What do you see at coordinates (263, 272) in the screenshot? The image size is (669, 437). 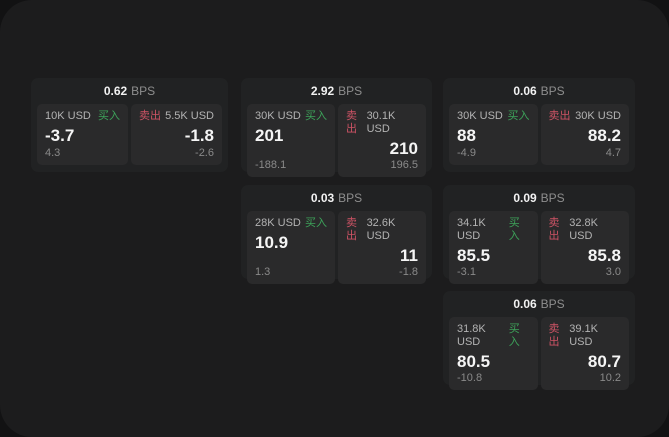 I see `buy-delta: 1.3` at bounding box center [263, 272].